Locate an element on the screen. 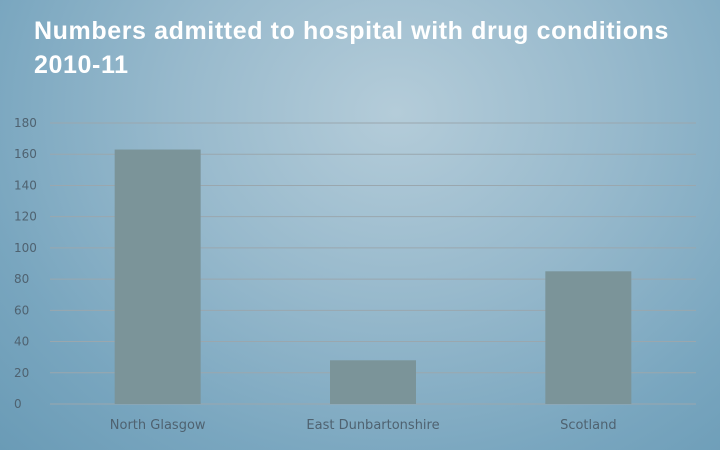 The image size is (720, 450). x-category-label: East Dunbartonshire is located at coordinates (372, 425).